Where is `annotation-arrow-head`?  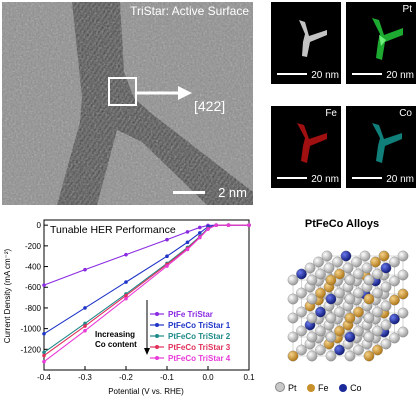 annotation-arrow-head is located at coordinates (147, 351).